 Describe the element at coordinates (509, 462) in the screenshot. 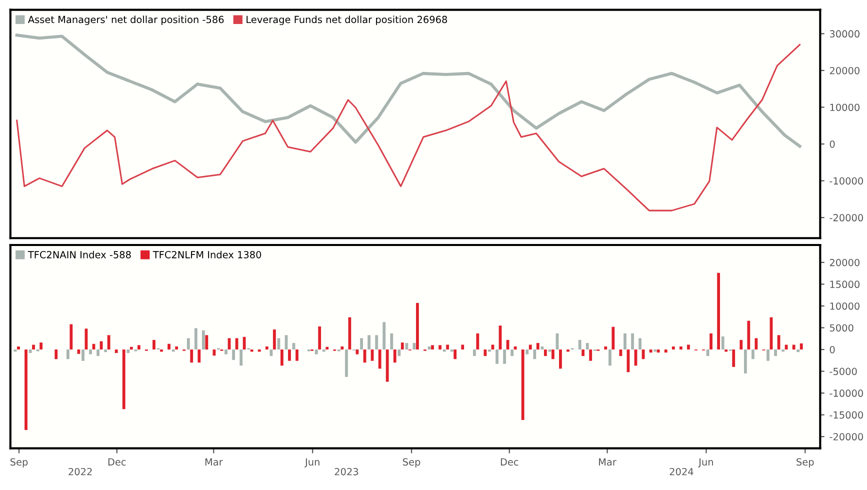

I see `x-tick-label: Dec` at that location.